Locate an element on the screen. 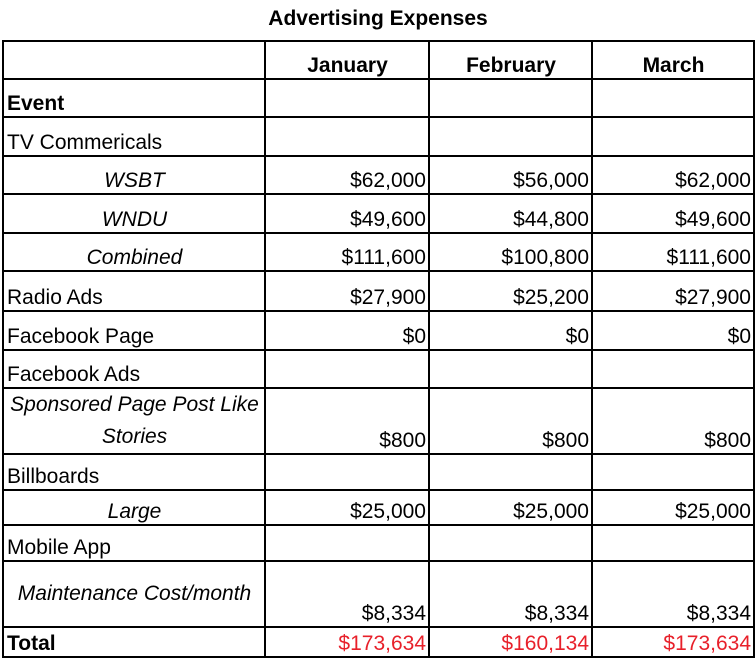 Image resolution: width=756 pixels, height=658 pixels. value-cell: $25,200 is located at coordinates (510, 291).